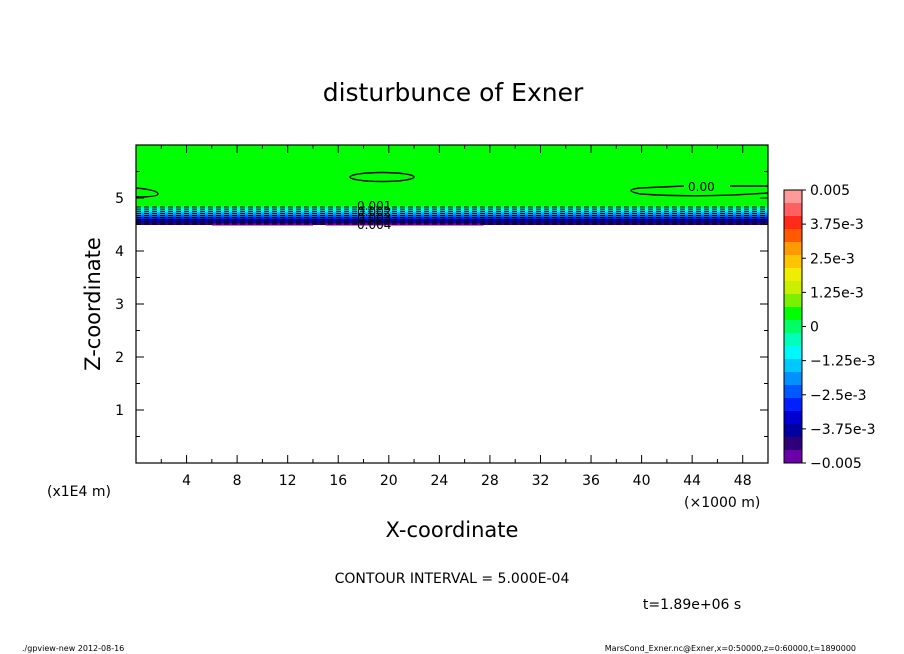  Describe the element at coordinates (374, 212) in the screenshot. I see `contour-label-2: 0.002` at that location.